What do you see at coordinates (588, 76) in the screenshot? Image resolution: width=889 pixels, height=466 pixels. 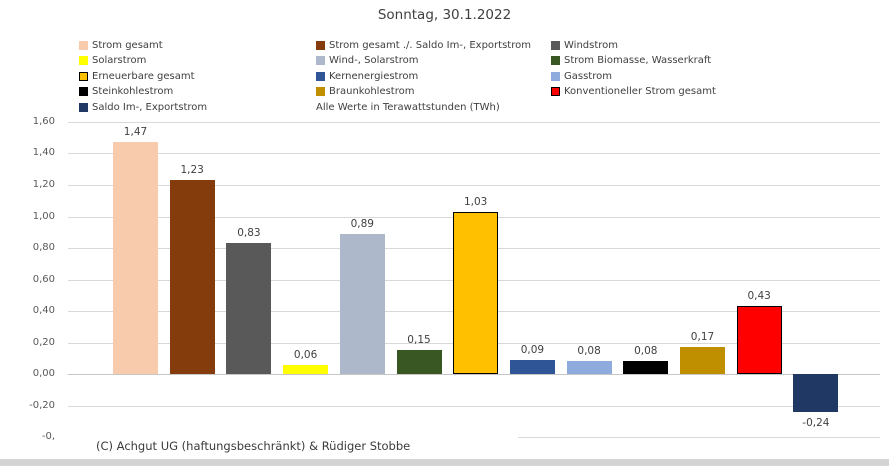 I see `legend-label: Gasstrom` at bounding box center [588, 76].